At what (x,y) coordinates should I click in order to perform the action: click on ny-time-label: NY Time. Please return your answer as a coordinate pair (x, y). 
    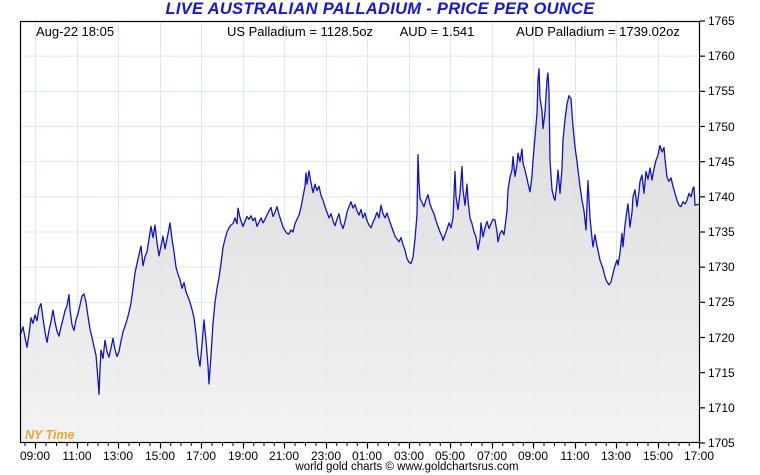
    Looking at the image, I should click on (50, 435).